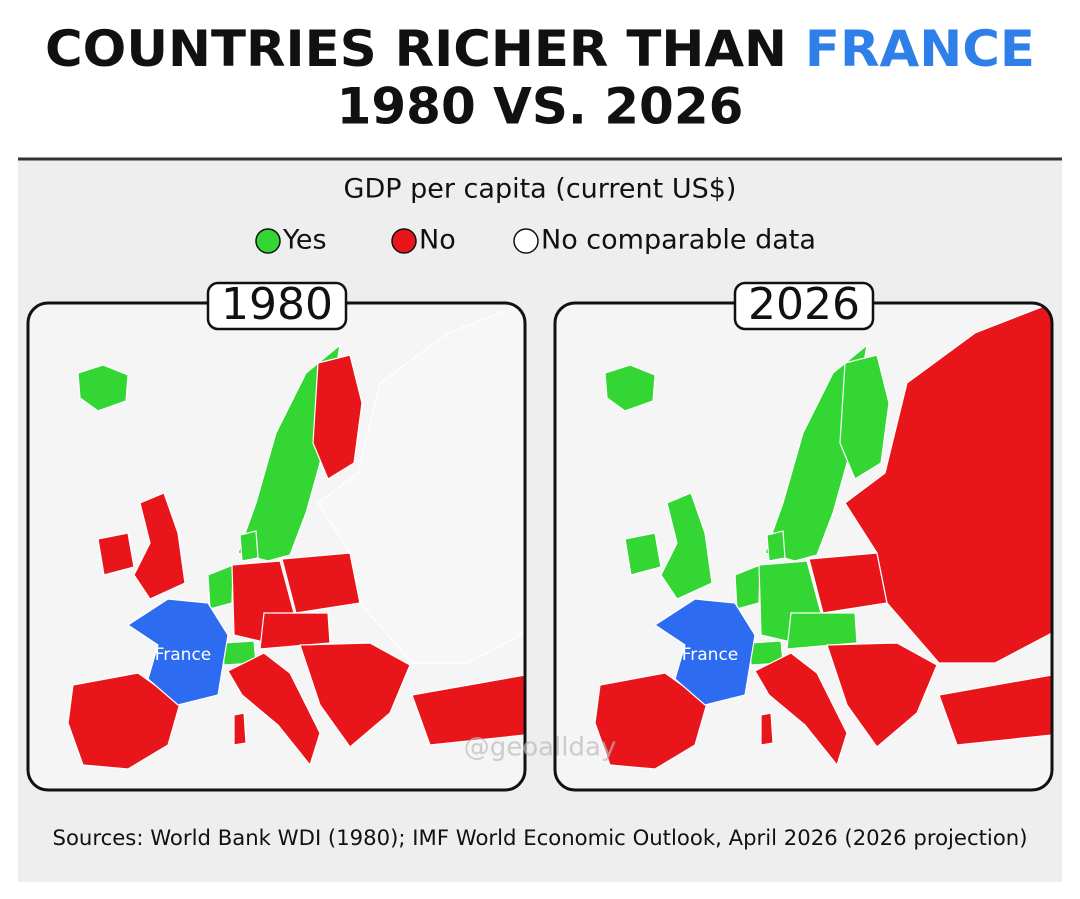 The width and height of the screenshot is (1080, 899). Describe the element at coordinates (920, 49) in the screenshot. I see `title-highlight: FRANCE` at that location.